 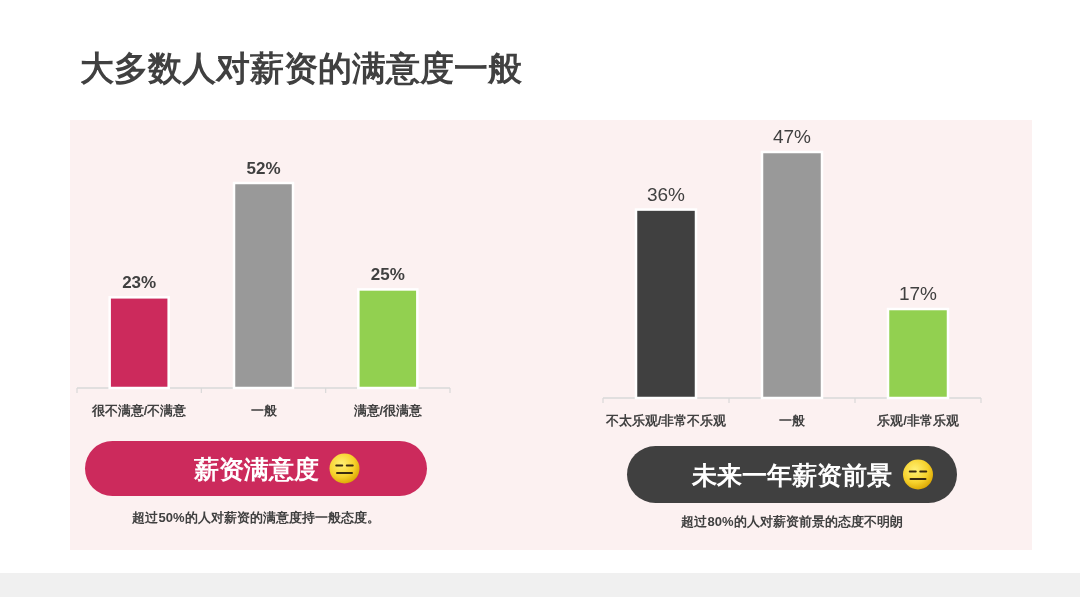 What do you see at coordinates (791, 521) in the screenshot?
I see `text: 超过80%的人对薪资前景的态度不明朗` at bounding box center [791, 521].